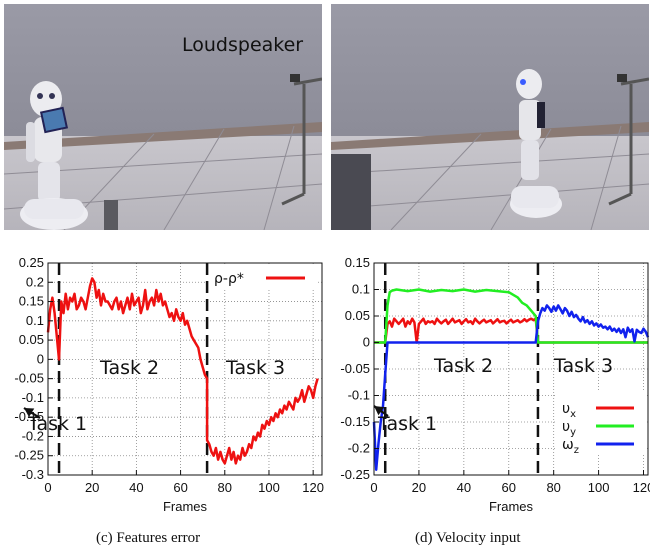 The width and height of the screenshot is (650, 556). What do you see at coordinates (468, 538) in the screenshot?
I see `caption-velocity-input: (d) Velocity input` at bounding box center [468, 538].